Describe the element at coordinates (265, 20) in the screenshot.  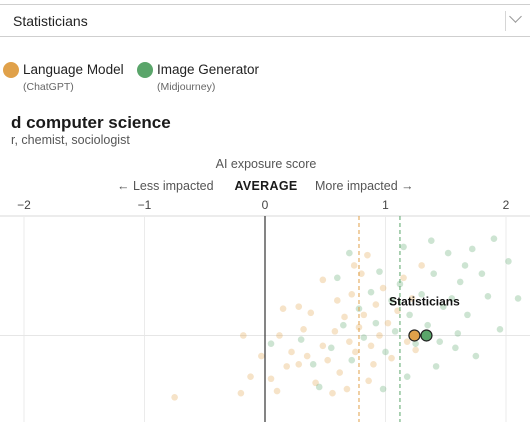
I see `occupation-select: Statisticians` at that location.